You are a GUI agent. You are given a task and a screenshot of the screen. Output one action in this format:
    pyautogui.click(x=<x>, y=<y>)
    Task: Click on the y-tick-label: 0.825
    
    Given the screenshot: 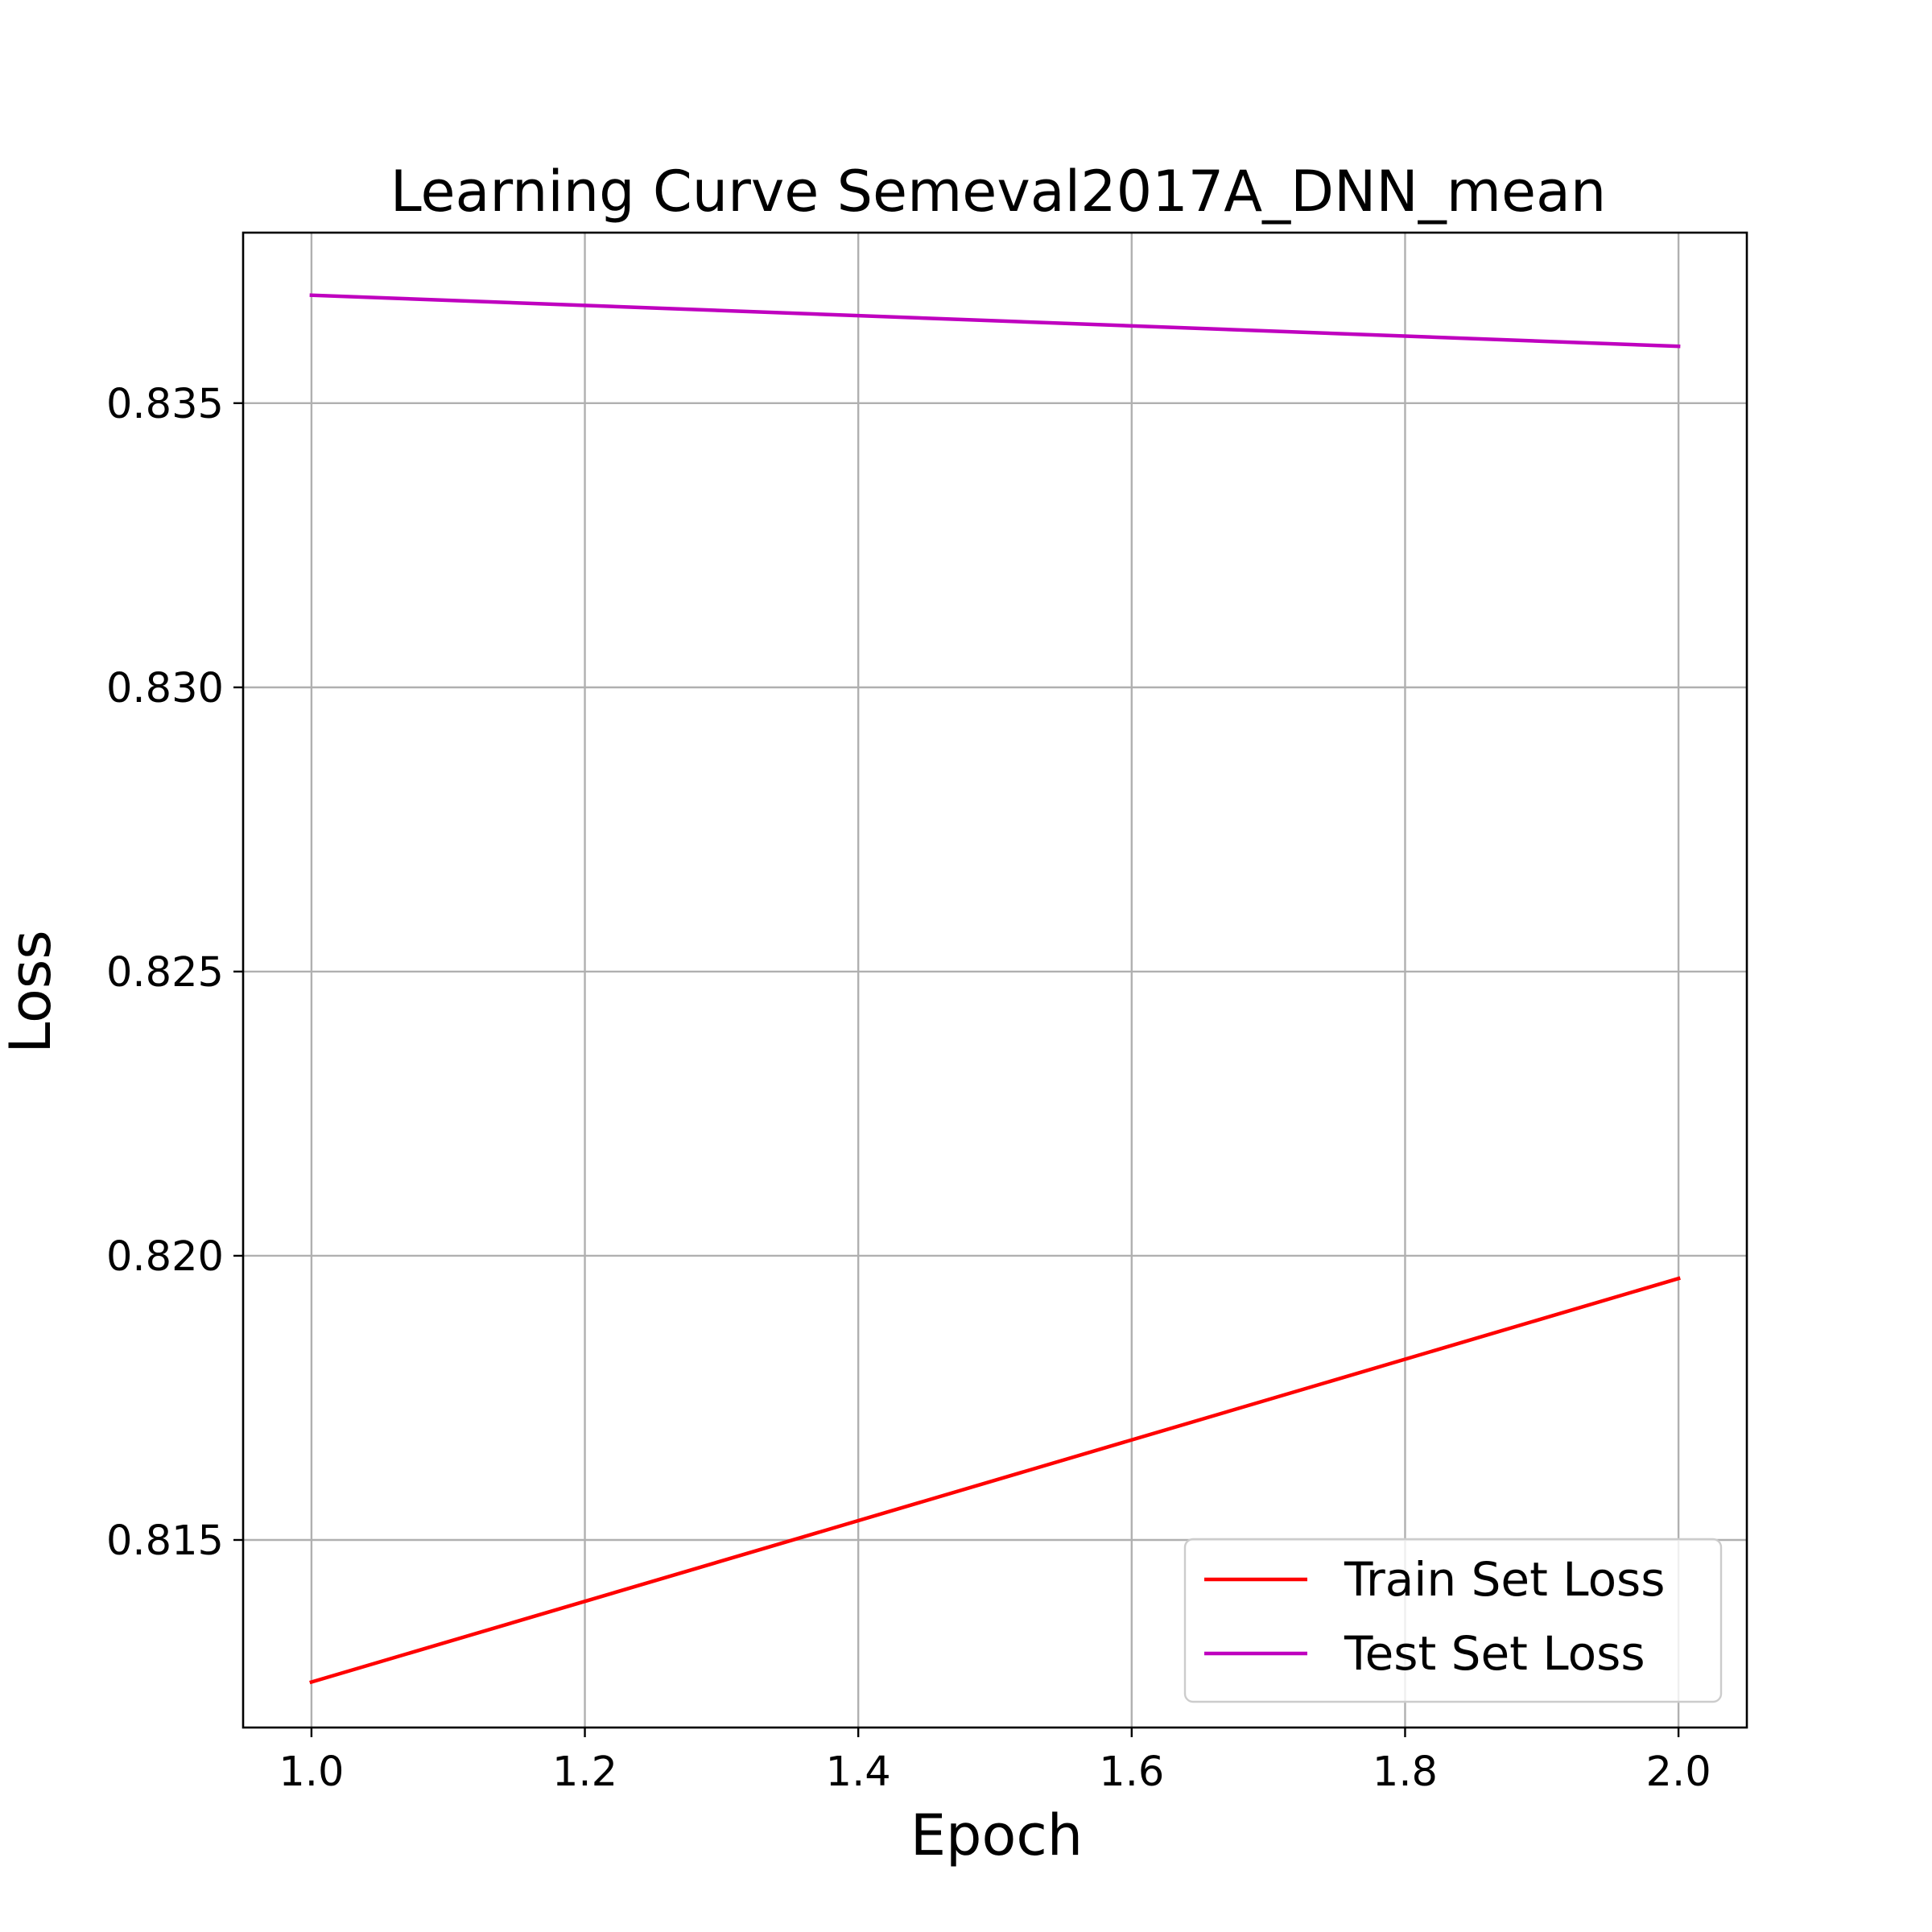 What is the action you would take?
    pyautogui.click(x=165, y=973)
    